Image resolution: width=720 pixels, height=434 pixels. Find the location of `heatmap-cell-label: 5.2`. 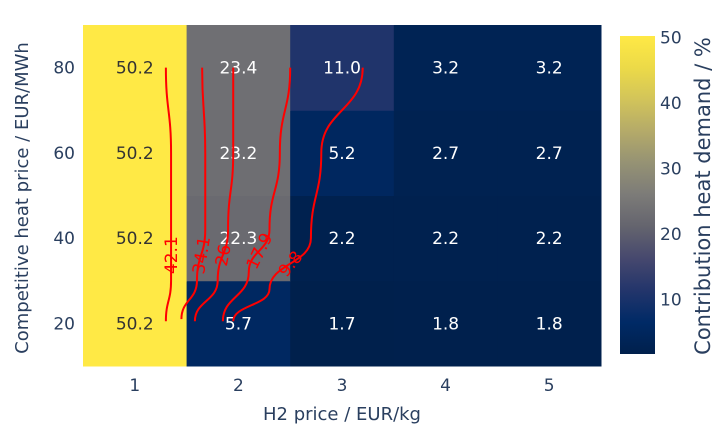

heatmap-cell-label: 5.2 is located at coordinates (341, 154).